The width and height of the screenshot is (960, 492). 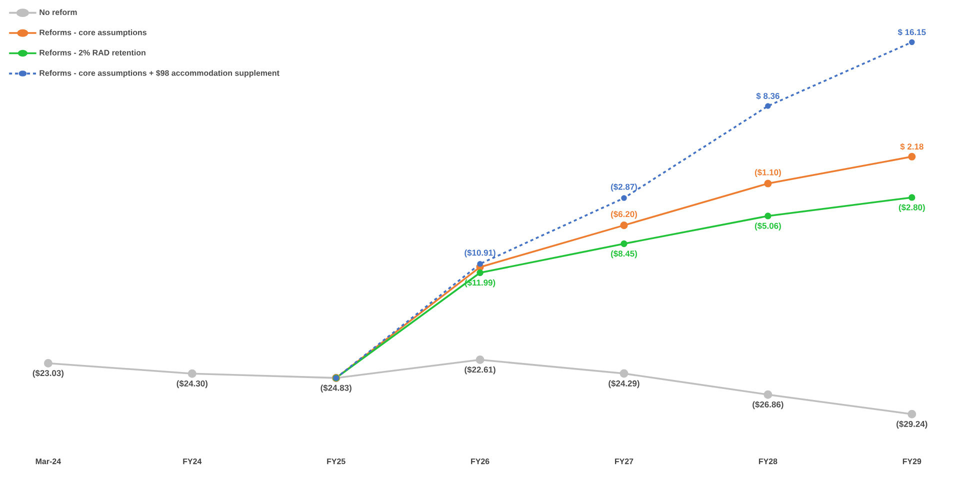 I want to click on data-label: ($24.83), so click(x=336, y=388).